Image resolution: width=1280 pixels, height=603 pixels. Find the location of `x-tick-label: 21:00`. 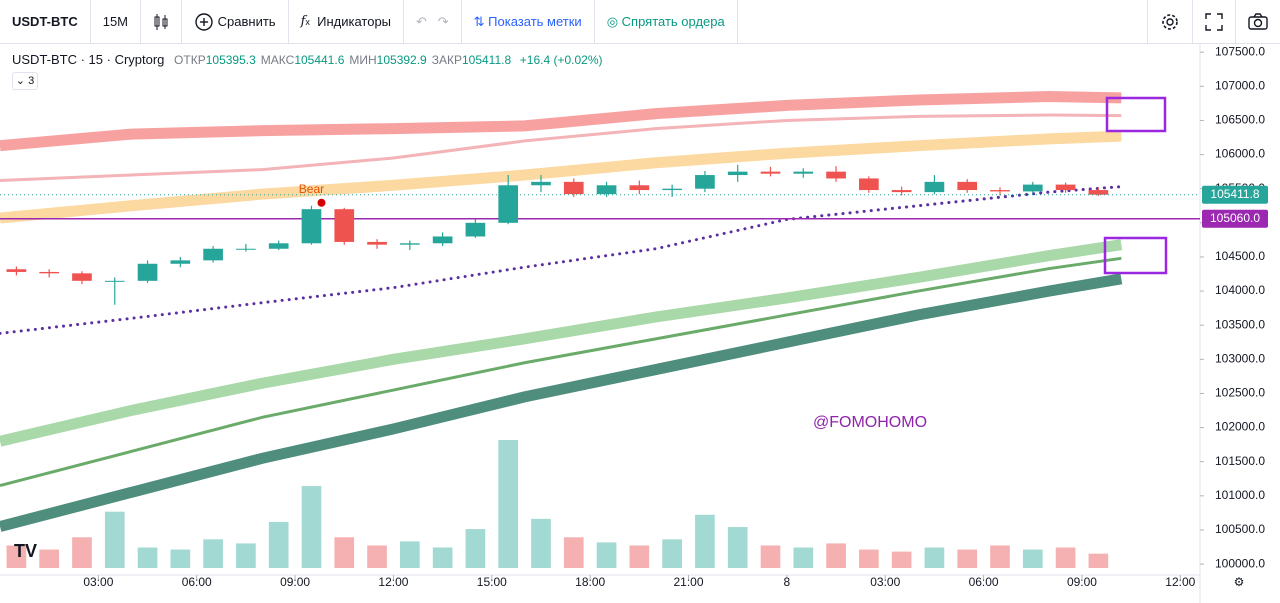

x-tick-label: 21:00 is located at coordinates (689, 582).